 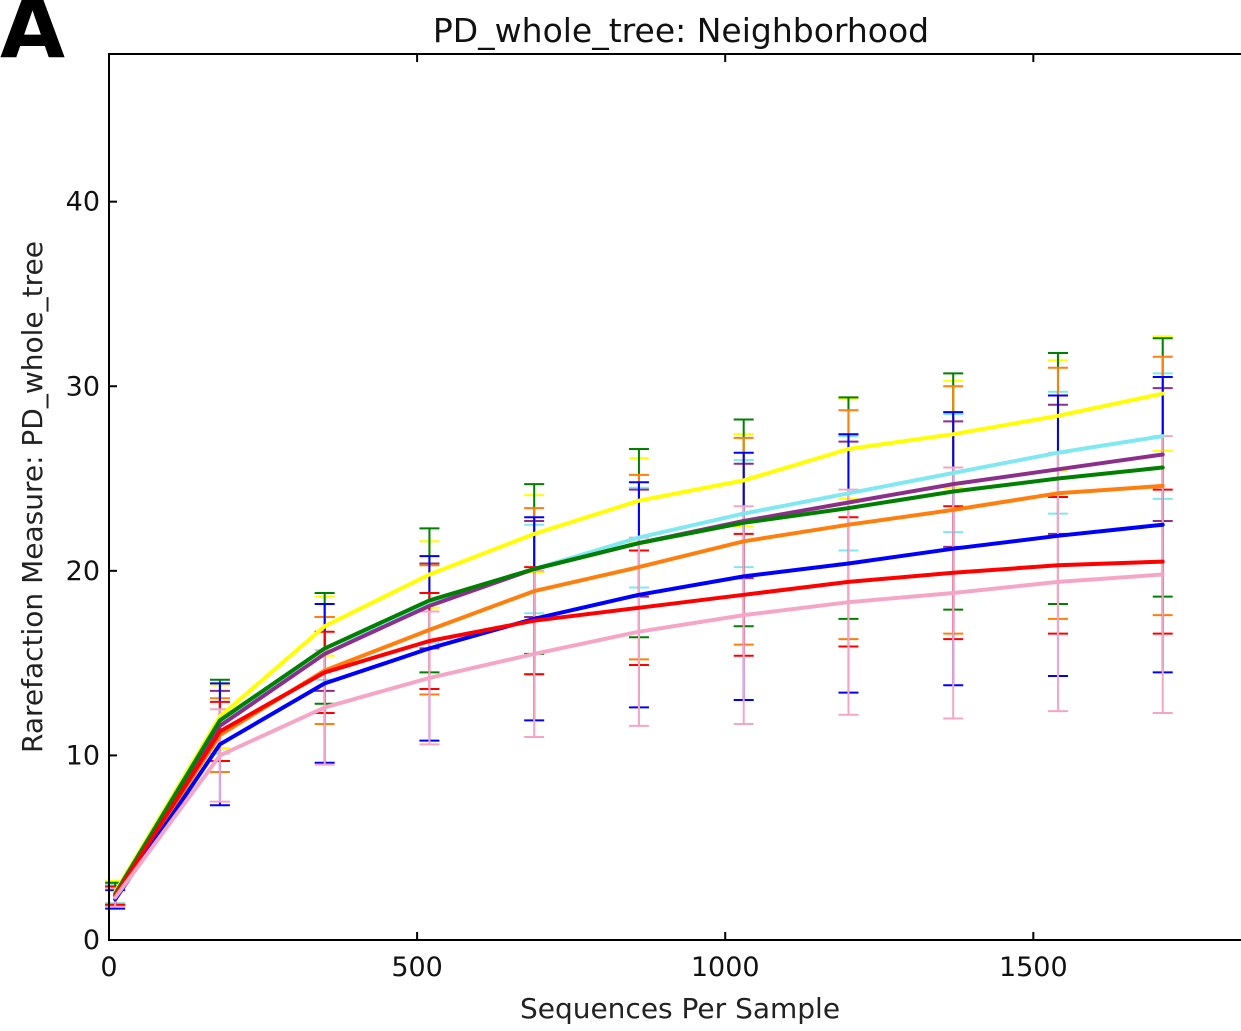 I want to click on y-tick-label: 10, so click(x=83, y=755).